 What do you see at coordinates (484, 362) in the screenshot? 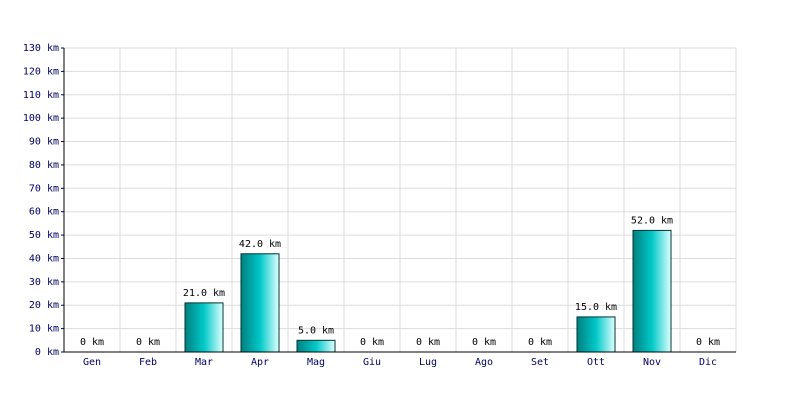
I see `x-tick-label: Ago` at bounding box center [484, 362].